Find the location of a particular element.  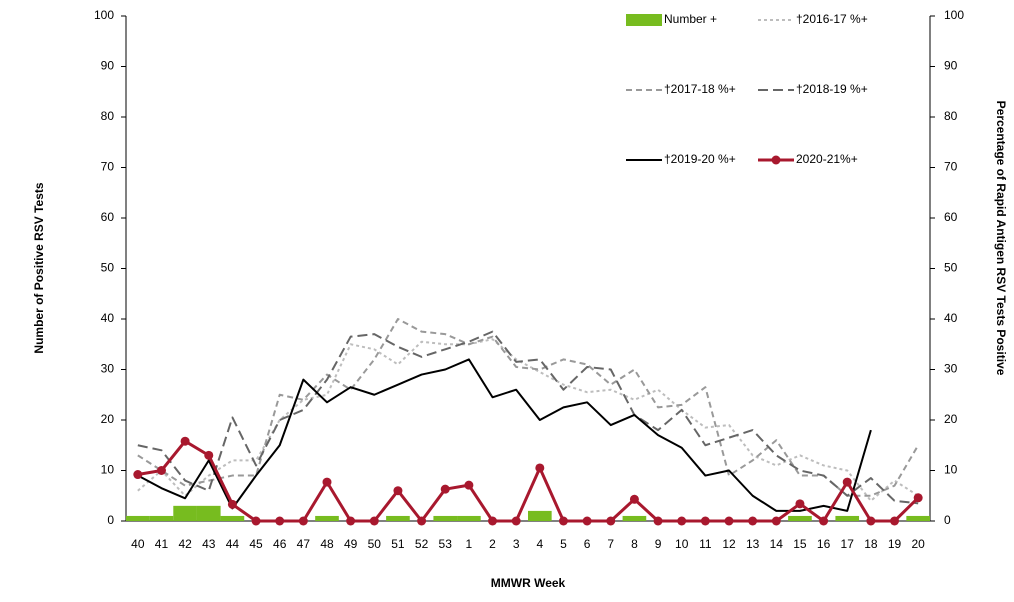

x-tick-label: 44 is located at coordinates (233, 544).